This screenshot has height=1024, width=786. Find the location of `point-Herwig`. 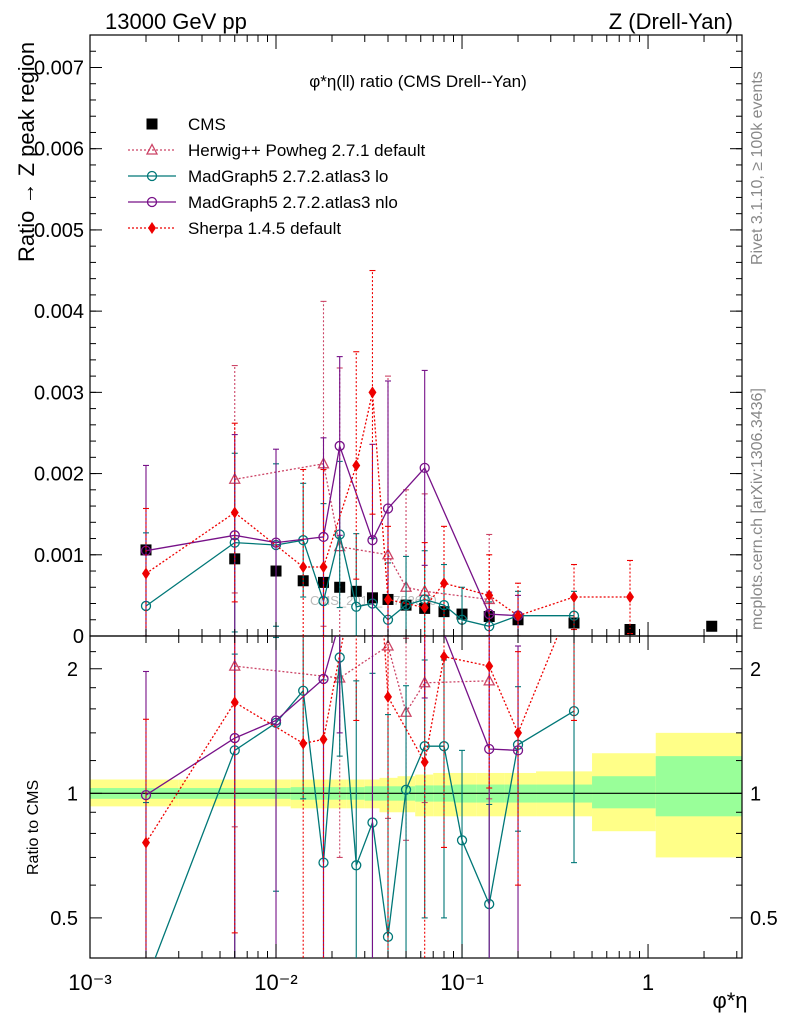

point-Herwig is located at coordinates (388, 645).